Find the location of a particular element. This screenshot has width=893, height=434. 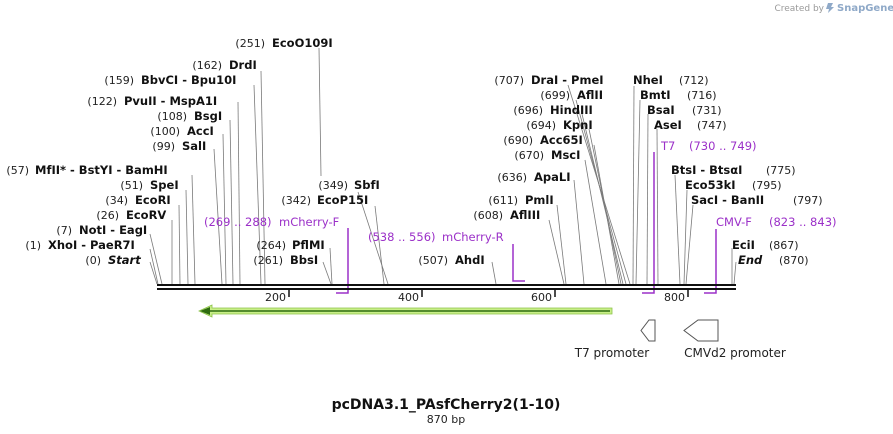

primer-name: CMV-F is located at coordinates (734, 222).